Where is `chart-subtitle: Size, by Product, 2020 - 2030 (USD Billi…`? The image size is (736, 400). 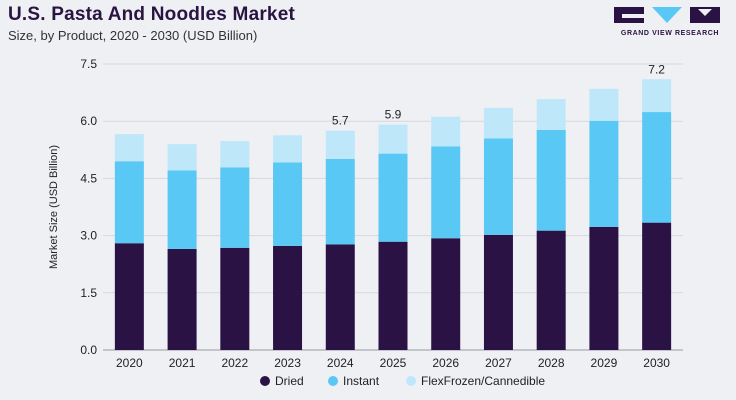
chart-subtitle: Size, by Product, 2020 - 2030 (USD Billi… is located at coordinates (133, 35).